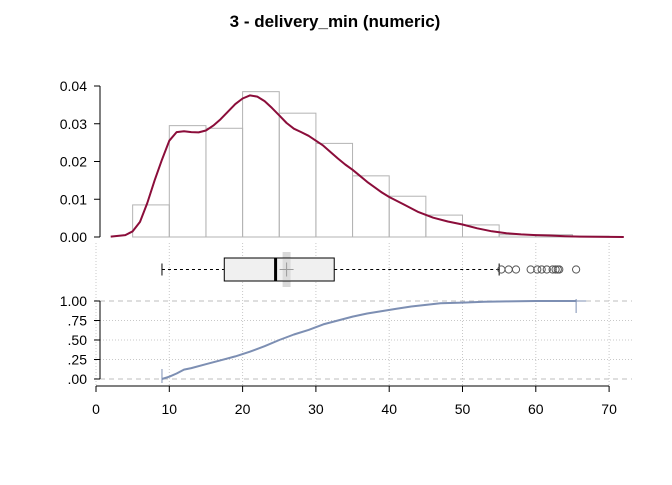 The image size is (672, 485). Describe the element at coordinates (463, 409) in the screenshot. I see `x-tick-label-5: 50` at that location.